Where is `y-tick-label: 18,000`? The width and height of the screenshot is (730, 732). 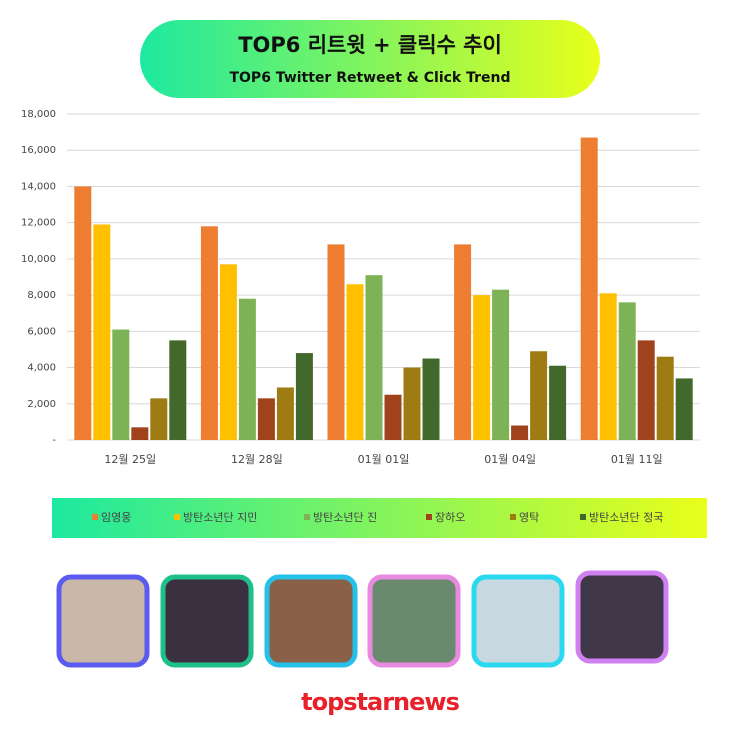 y-tick-label: 18,000 is located at coordinates (38, 114).